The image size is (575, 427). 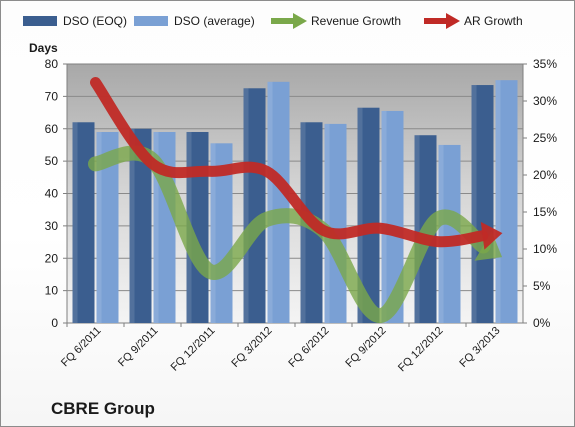 I want to click on x-tick-label: FQ 12/2011, so click(x=193, y=349).